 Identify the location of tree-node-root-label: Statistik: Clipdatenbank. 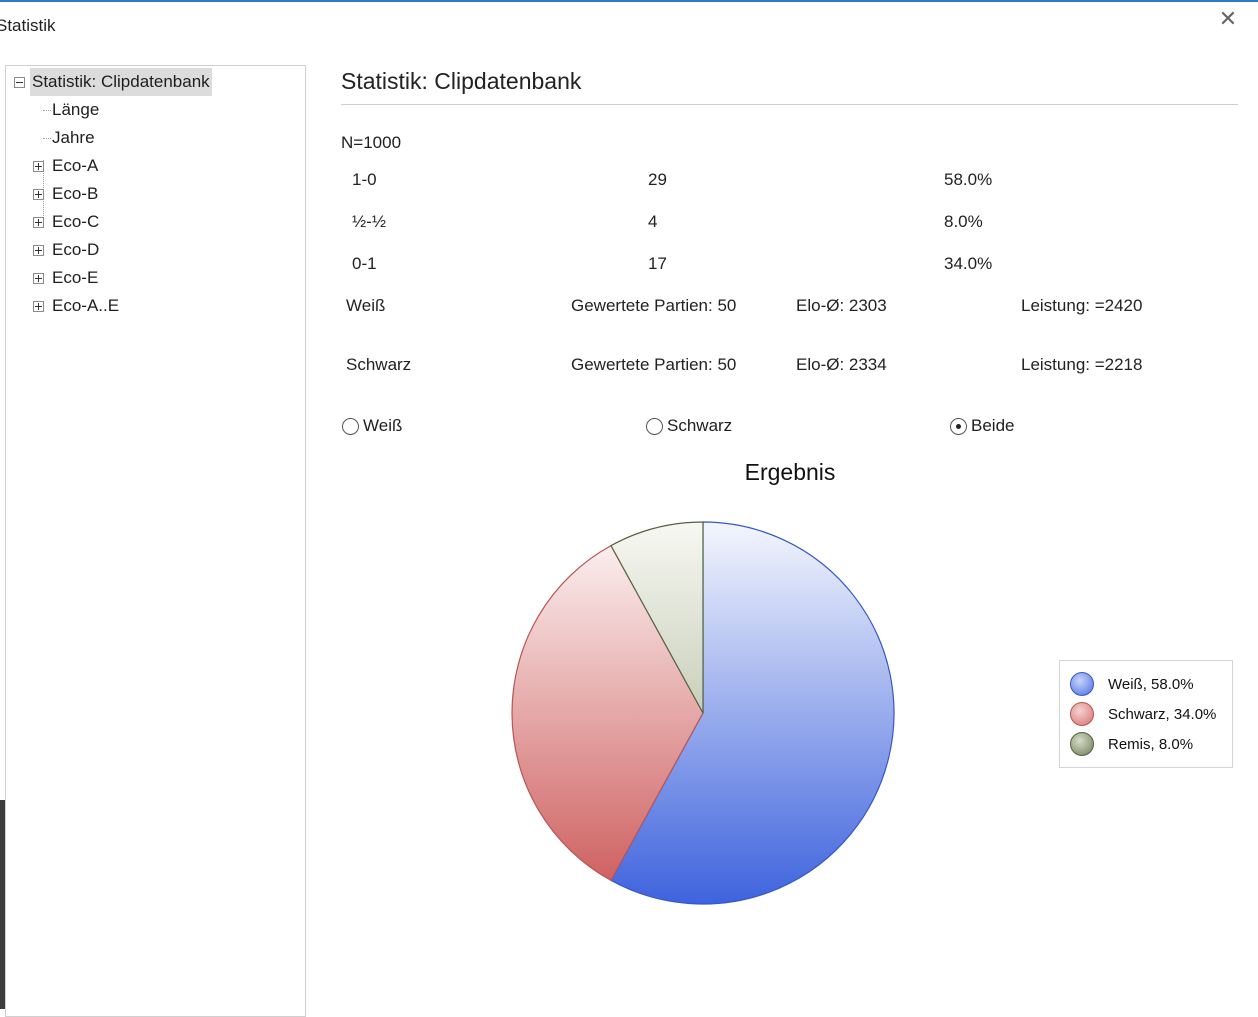
(121, 82).